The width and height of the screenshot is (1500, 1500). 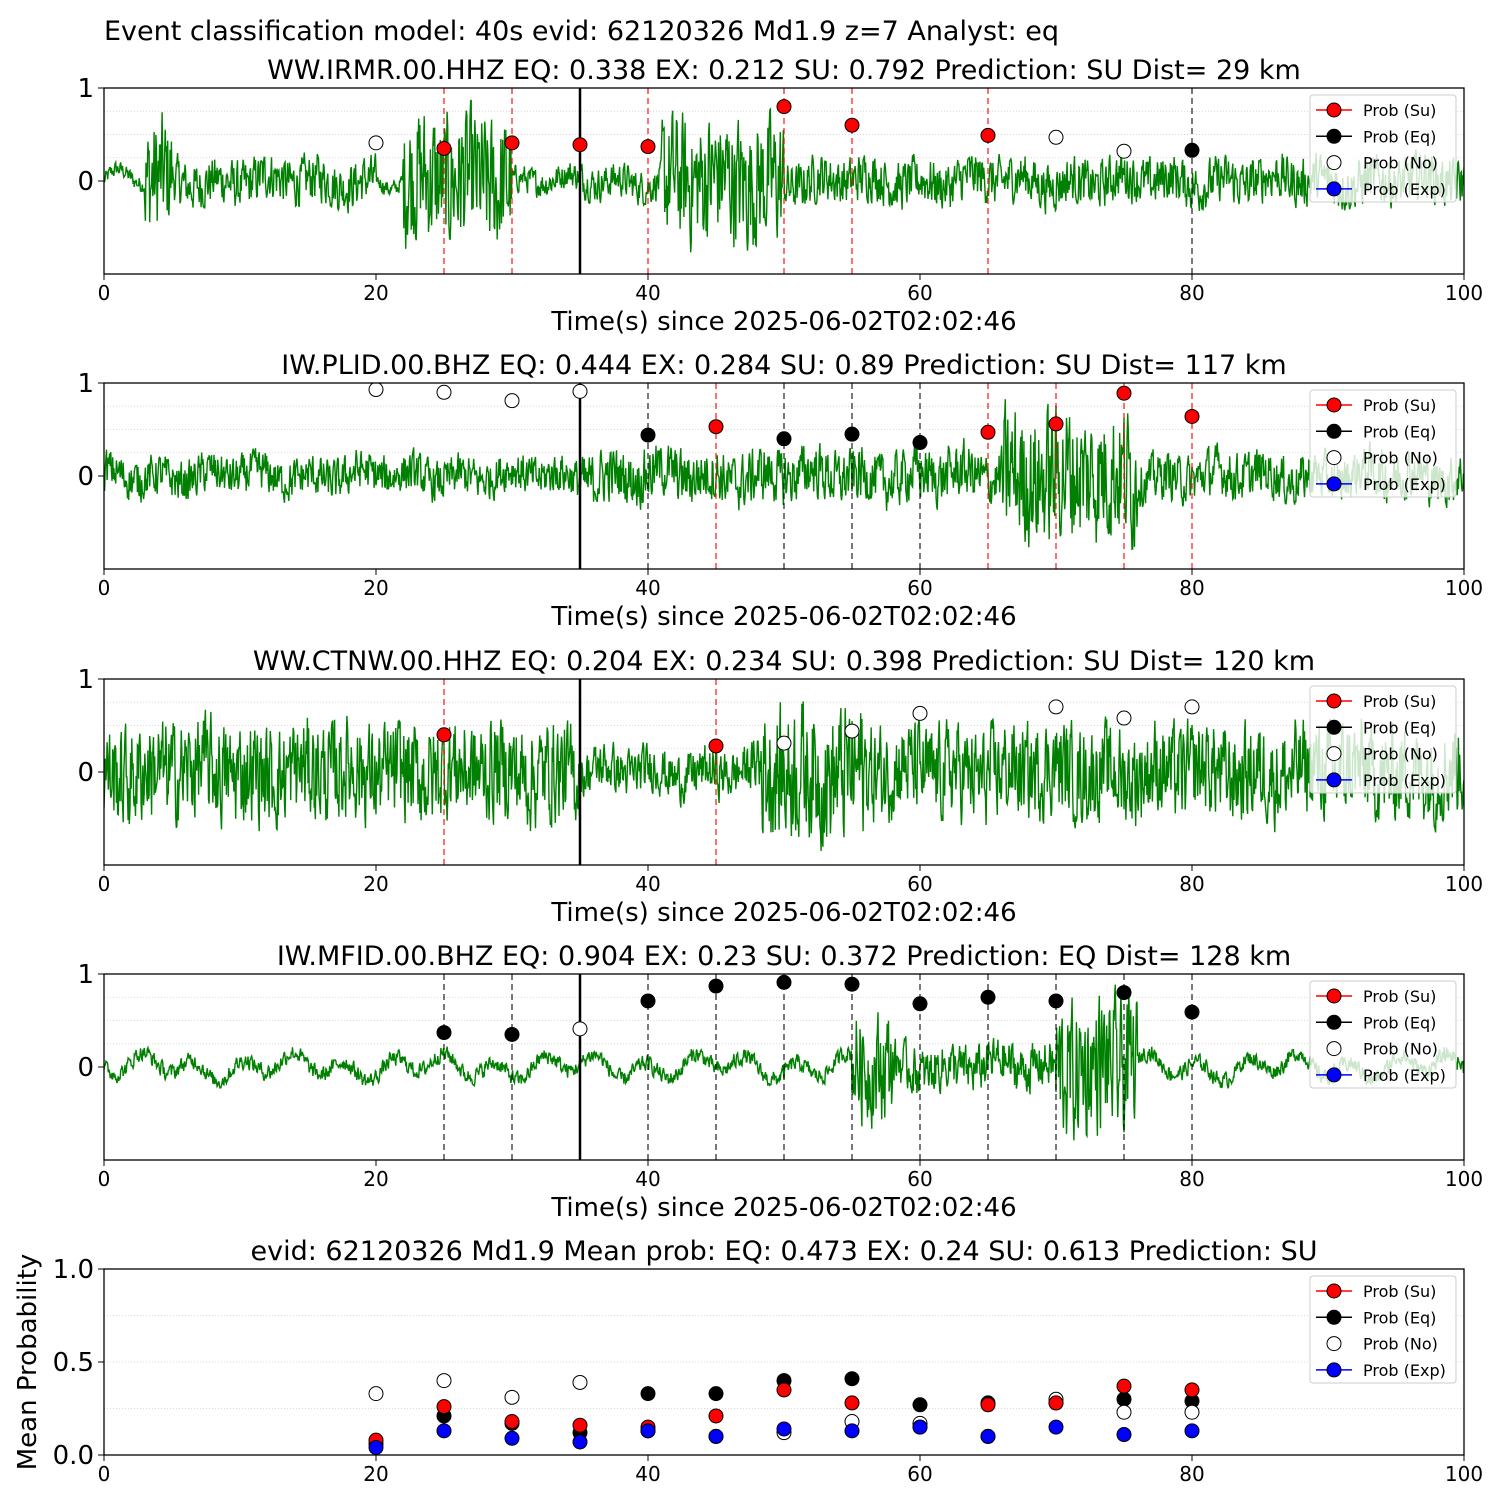 What do you see at coordinates (783, 913) in the screenshot?
I see `x-axis-label: Time(s) since 2025-06-02T02:02:46` at bounding box center [783, 913].